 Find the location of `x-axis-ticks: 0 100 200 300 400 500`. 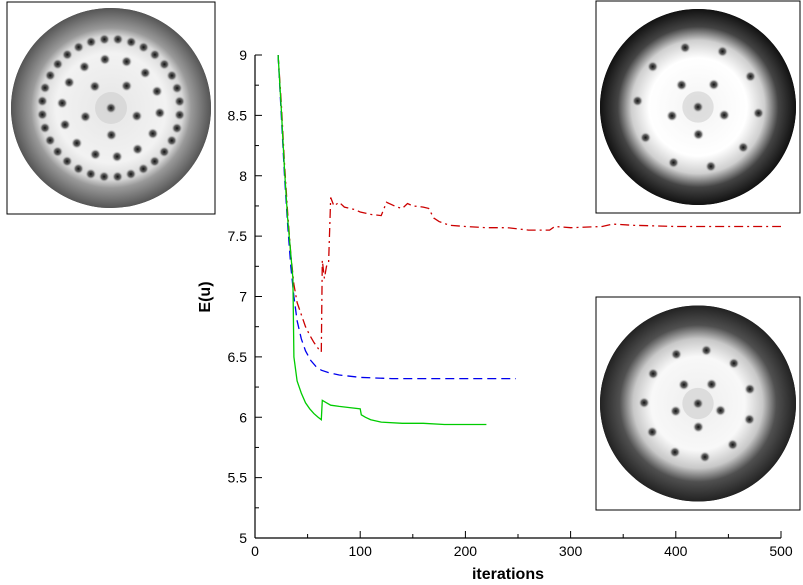

x-axis-ticks: 0 100 200 300 400 500 is located at coordinates (522, 545).